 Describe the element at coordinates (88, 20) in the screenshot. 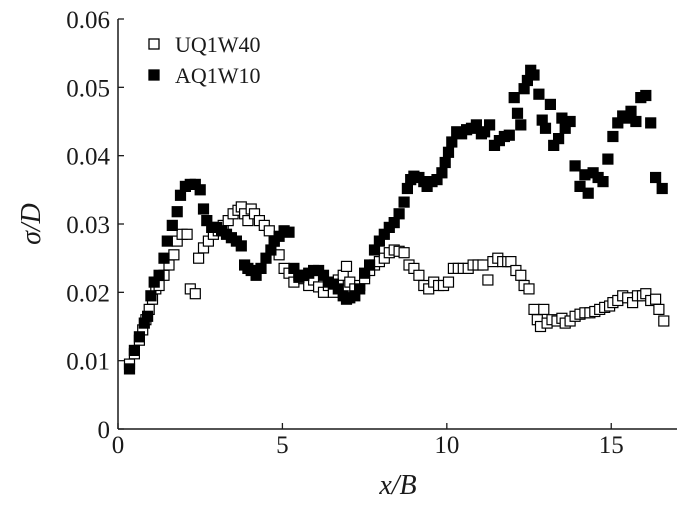

I see `y-tick-label: 0.06` at that location.